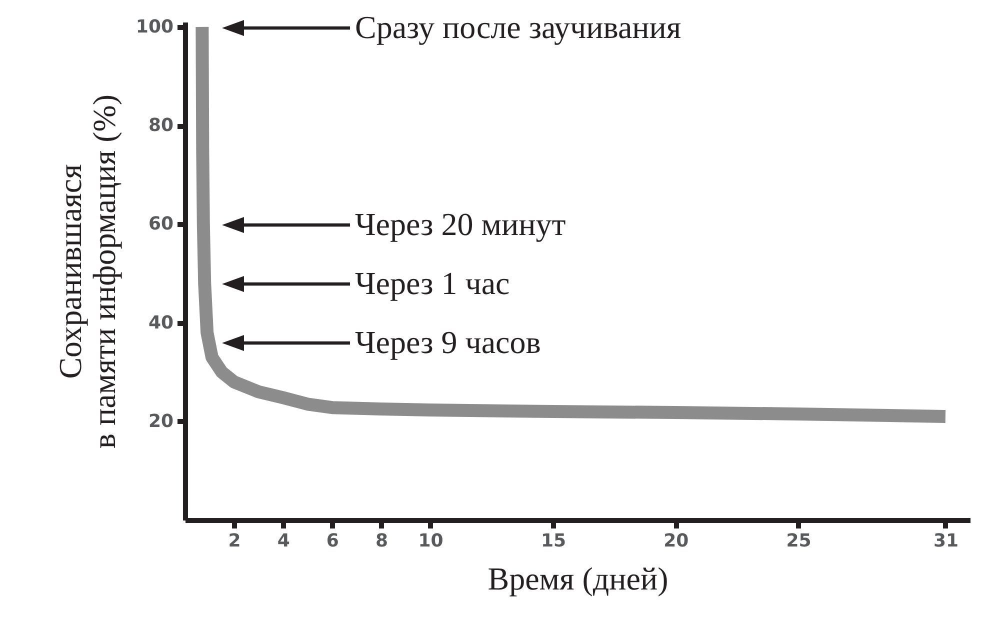 This screenshot has height=635, width=982. I want to click on y-tick-label: 100, so click(155, 27).